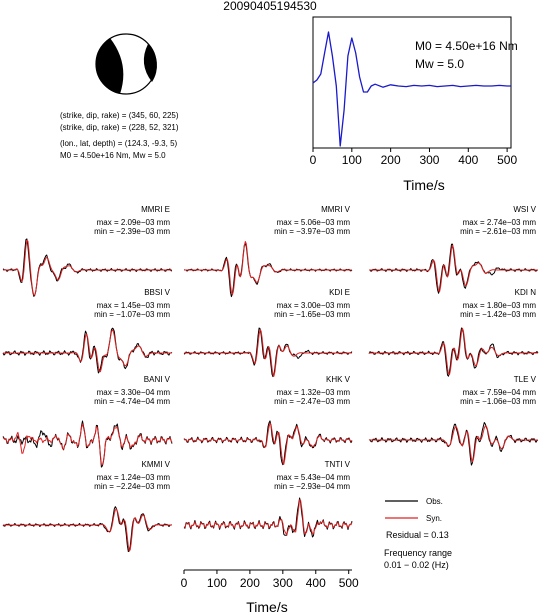 The width and height of the screenshot is (545, 615). I want to click on max-amplitude-label: max = 1.80e−03 mm, so click(500, 305).